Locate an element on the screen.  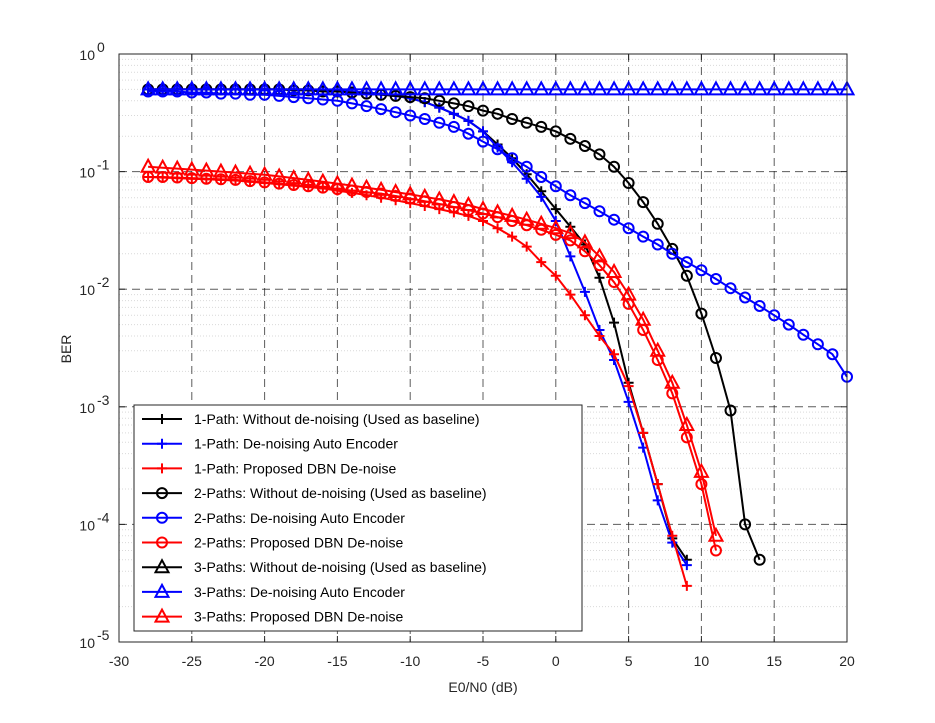
x-axis-label: E0/N0 (dB) is located at coordinates (482, 687).